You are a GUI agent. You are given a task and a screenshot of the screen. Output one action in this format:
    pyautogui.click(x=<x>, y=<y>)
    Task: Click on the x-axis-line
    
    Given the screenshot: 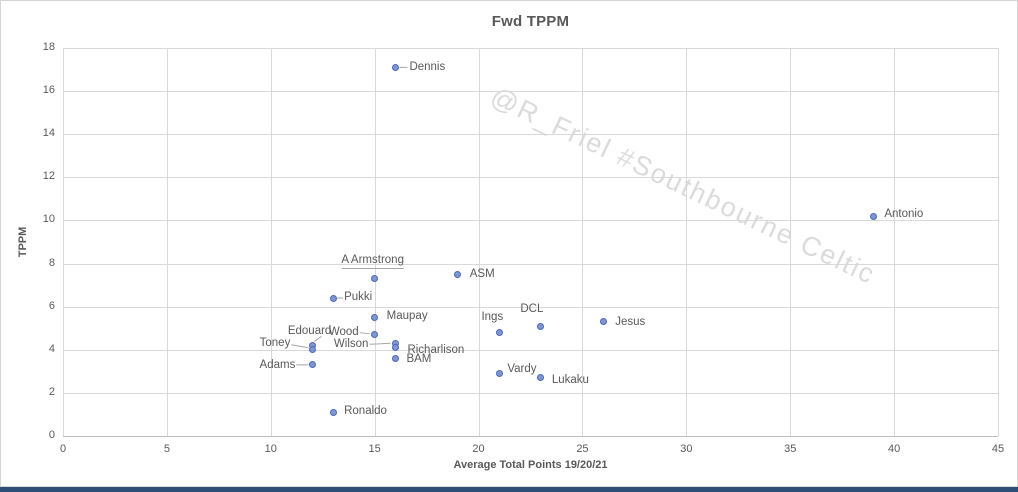 What is the action you would take?
    pyautogui.click(x=530, y=436)
    